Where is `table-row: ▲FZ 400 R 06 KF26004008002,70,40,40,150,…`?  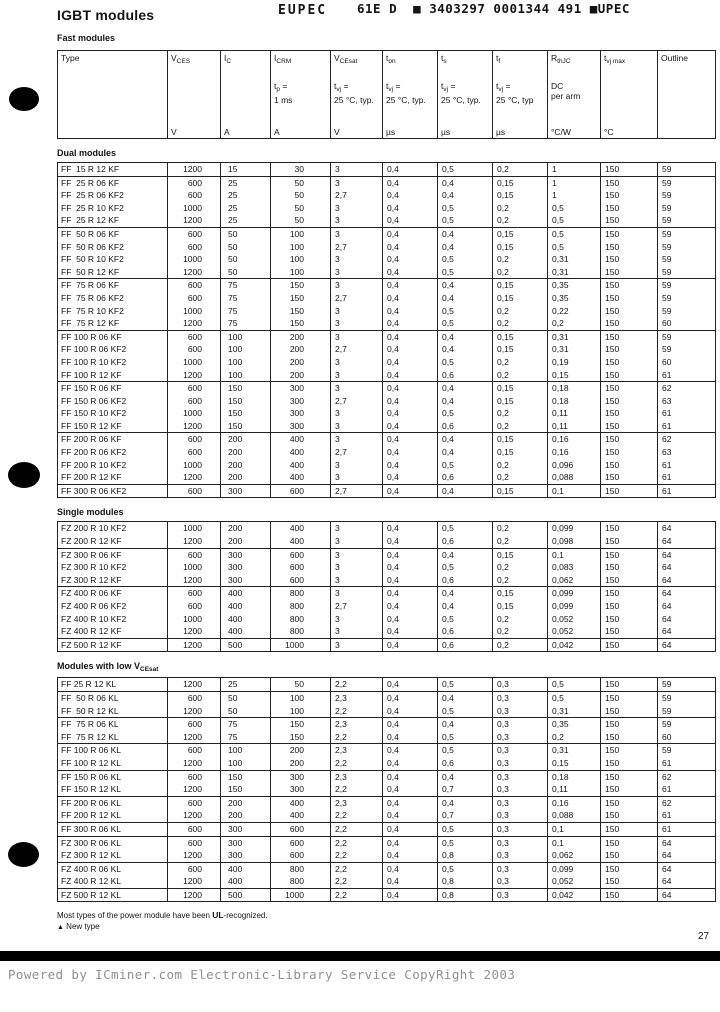 table-row: ▲FZ 400 R 06 KF26004008002,70,40,40,150,… is located at coordinates (387, 606).